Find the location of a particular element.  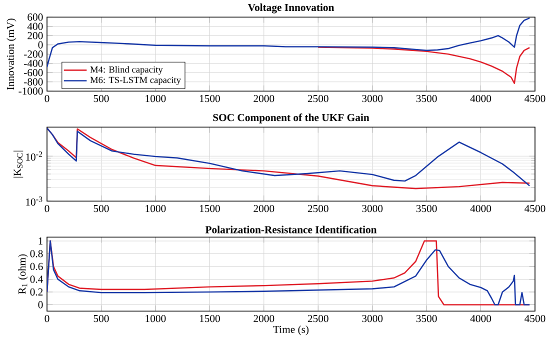

chart-title: SOC Component of the UKF Gain is located at coordinates (291, 118).